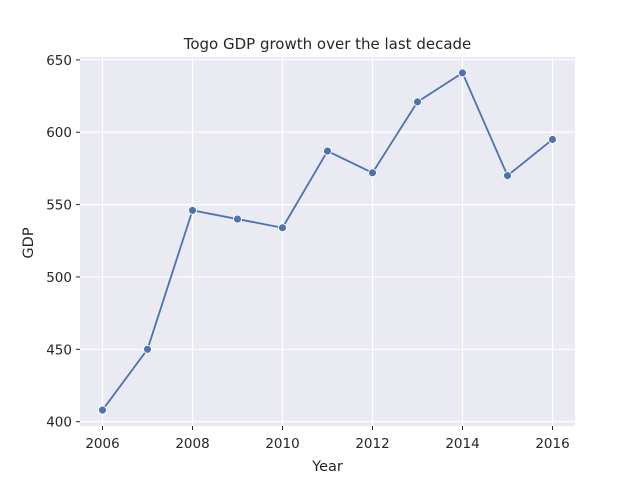 Image resolution: width=640 pixels, height=480 pixels. I want to click on x-tick-label: 2010, so click(282, 444).